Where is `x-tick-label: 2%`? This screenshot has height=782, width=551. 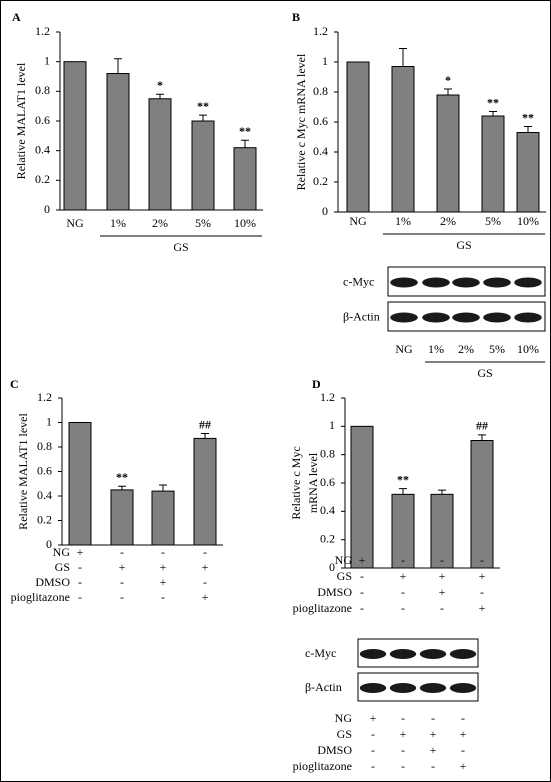
x-tick-label: 2% is located at coordinates (160, 223).